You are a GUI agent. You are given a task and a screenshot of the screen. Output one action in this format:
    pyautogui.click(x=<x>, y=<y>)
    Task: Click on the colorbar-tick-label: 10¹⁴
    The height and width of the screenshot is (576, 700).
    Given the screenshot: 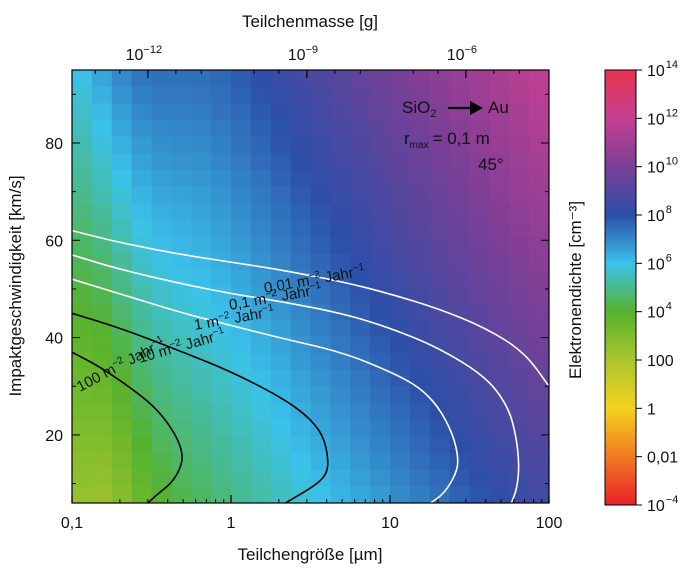 What is the action you would take?
    pyautogui.click(x=662, y=69)
    